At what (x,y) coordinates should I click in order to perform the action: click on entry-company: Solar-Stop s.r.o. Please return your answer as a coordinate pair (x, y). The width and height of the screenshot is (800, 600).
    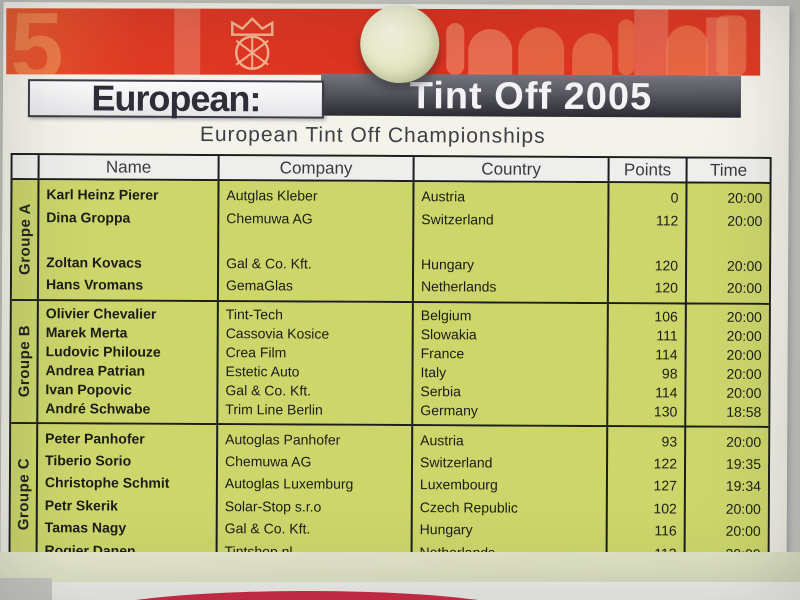
    Looking at the image, I should click on (273, 506).